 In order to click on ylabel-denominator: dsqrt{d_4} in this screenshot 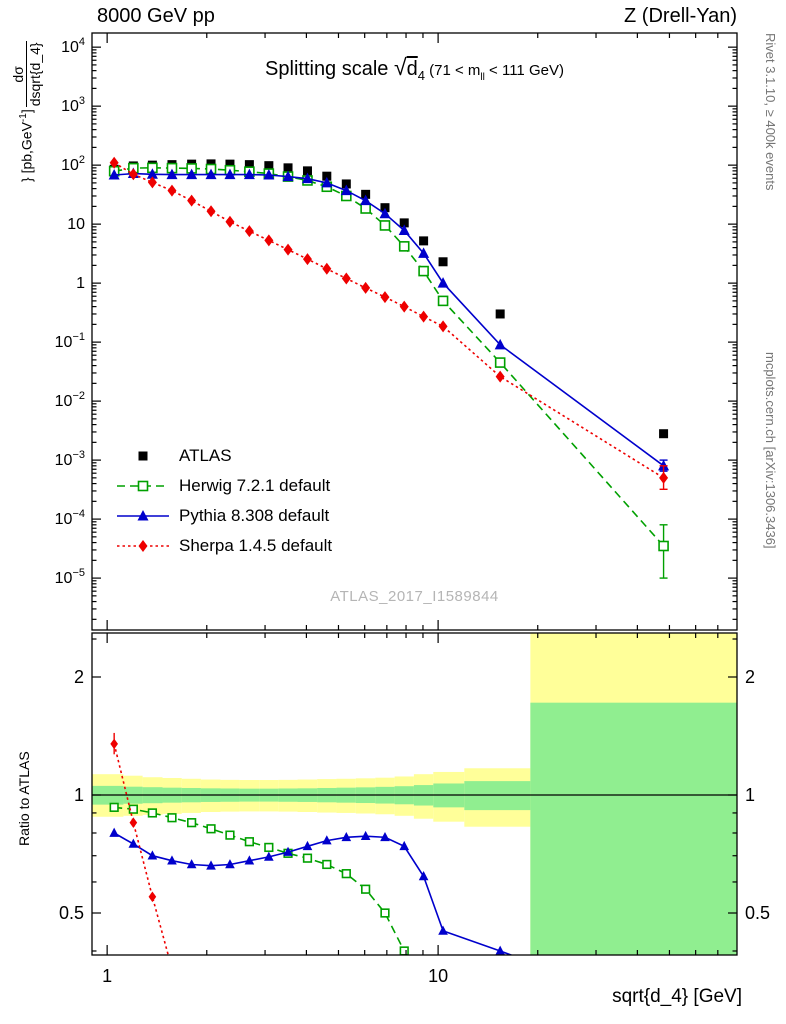, I will do `click(35, 74)`.